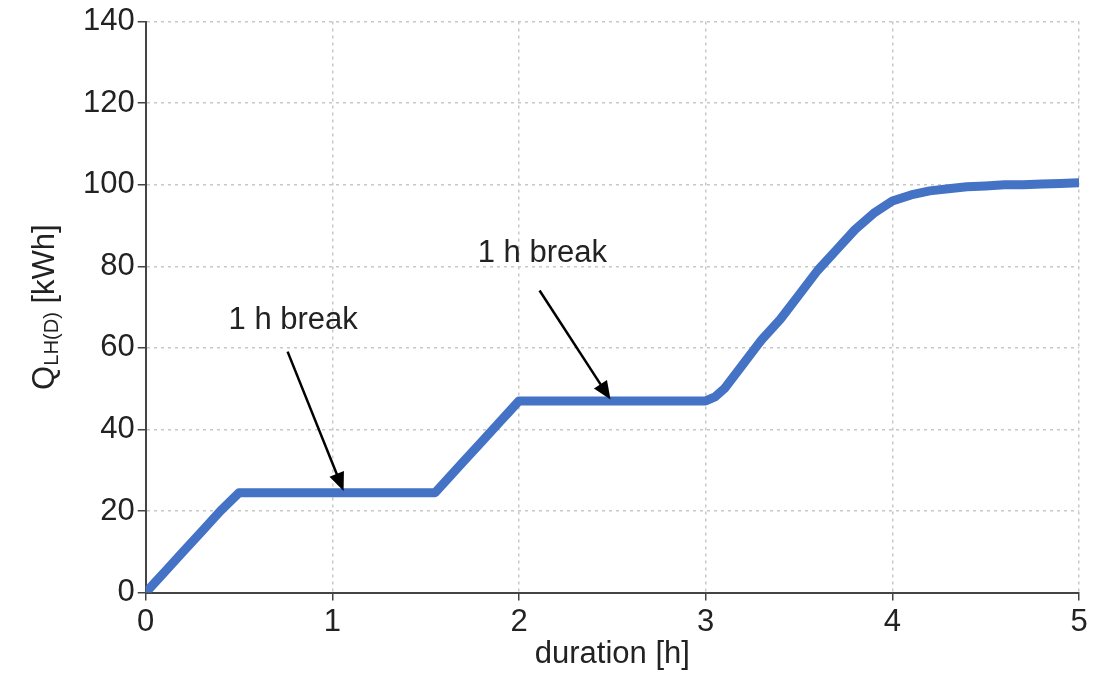  Describe the element at coordinates (117, 427) in the screenshot. I see `y-tick-label: 40` at that location.